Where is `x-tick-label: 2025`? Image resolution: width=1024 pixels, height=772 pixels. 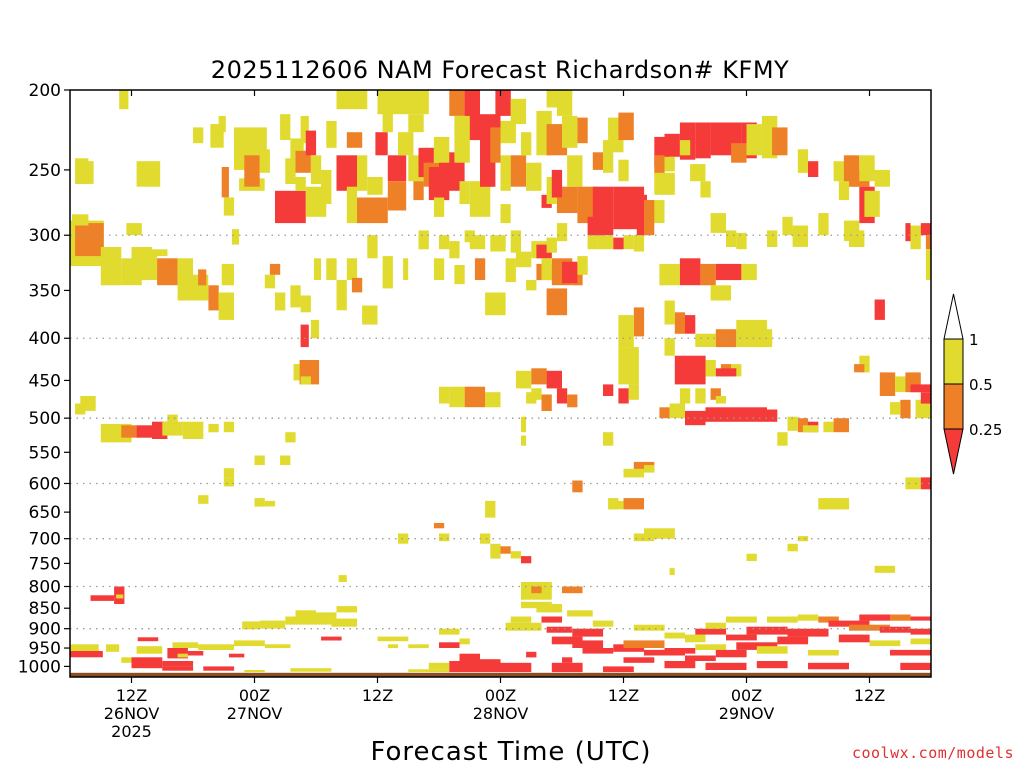 x-tick-label: 2025 is located at coordinates (131, 731).